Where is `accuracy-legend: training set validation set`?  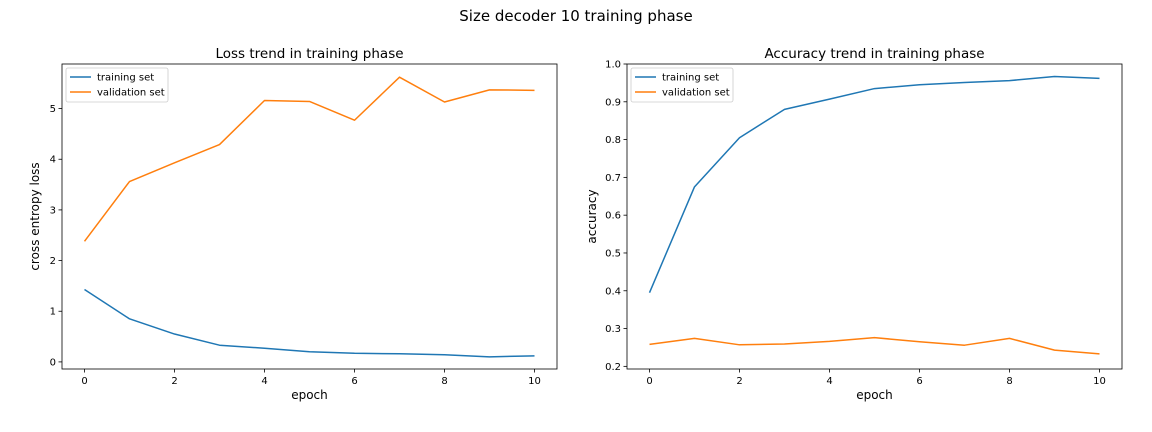 accuracy-legend: training set validation set is located at coordinates (682, 85).